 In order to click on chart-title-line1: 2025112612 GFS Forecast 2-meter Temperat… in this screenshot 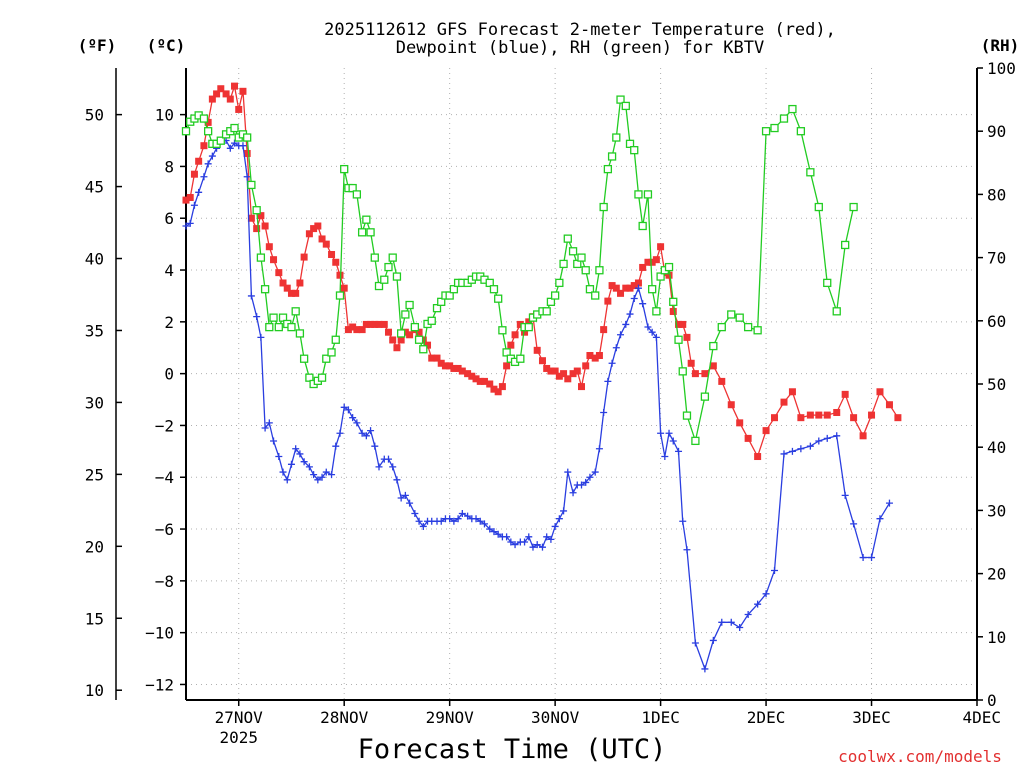, I will do `click(580, 30)`.